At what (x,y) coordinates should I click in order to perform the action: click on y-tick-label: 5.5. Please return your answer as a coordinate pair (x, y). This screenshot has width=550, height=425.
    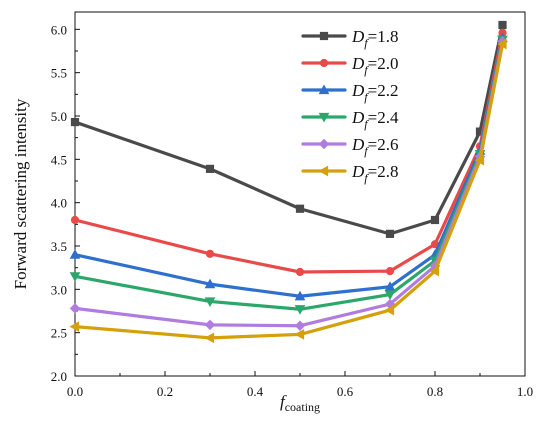
    Looking at the image, I should click on (59, 73).